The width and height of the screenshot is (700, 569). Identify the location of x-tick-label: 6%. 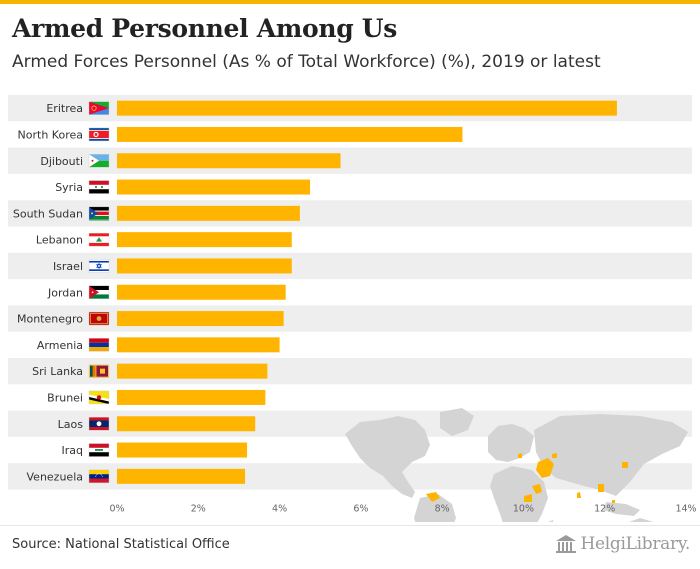
(360, 509).